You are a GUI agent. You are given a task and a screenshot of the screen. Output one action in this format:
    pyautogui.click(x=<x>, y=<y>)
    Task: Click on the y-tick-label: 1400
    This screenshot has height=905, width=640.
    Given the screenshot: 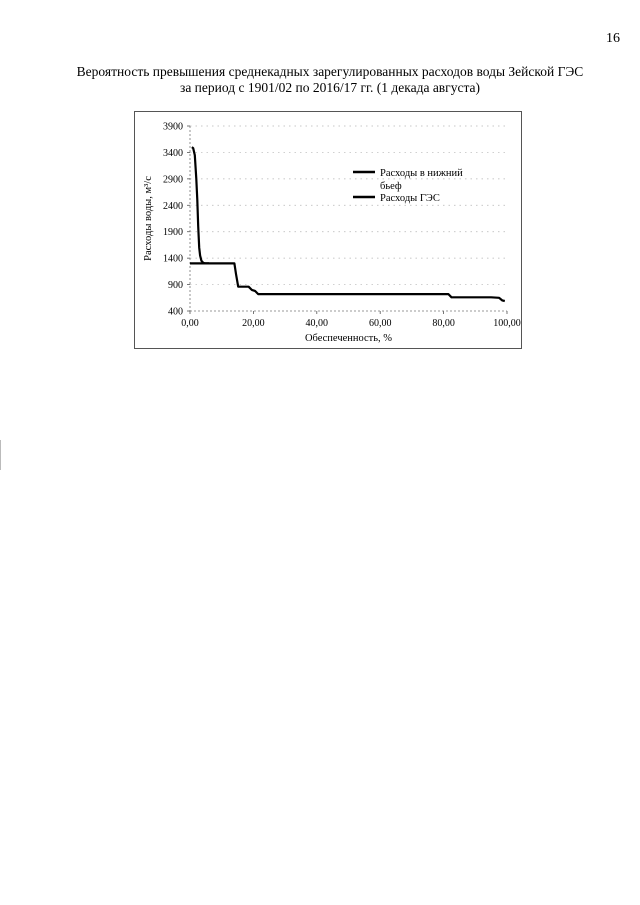 What is the action you would take?
    pyautogui.click(x=173, y=259)
    